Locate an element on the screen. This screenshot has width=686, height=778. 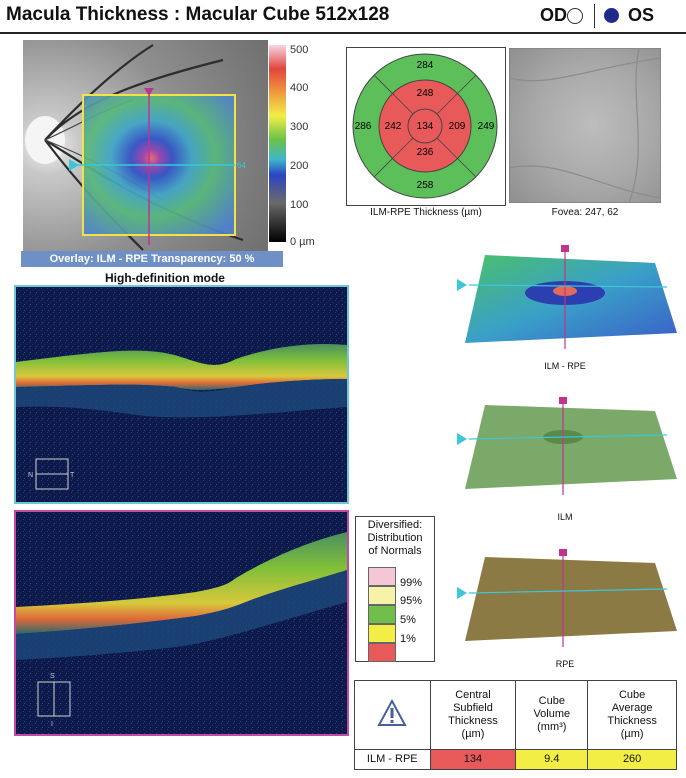
warning-cell is located at coordinates (392, 715).